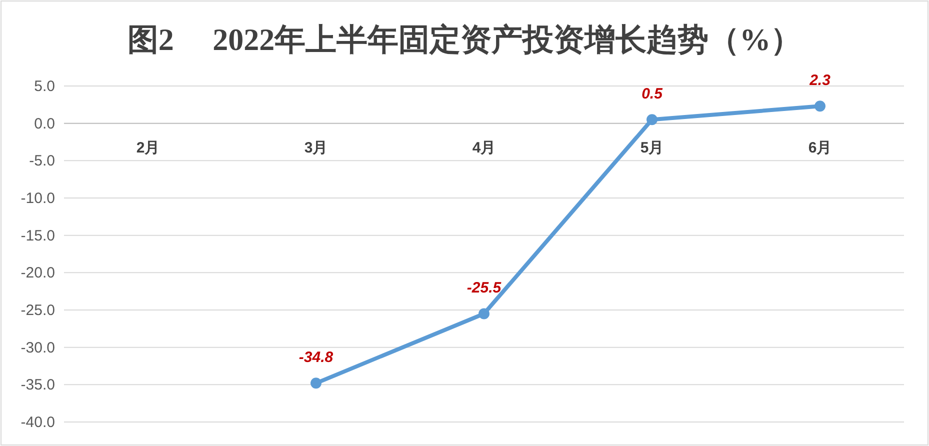  I want to click on x-tick-label: 2月, so click(148, 147).